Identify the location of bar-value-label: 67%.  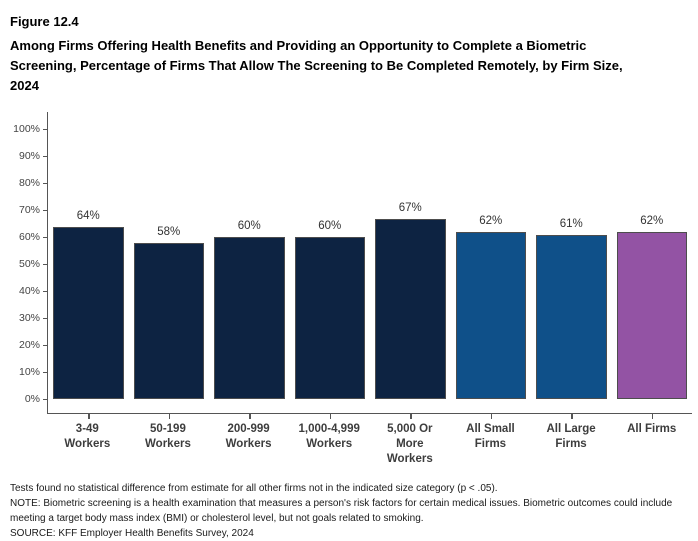
(410, 207).